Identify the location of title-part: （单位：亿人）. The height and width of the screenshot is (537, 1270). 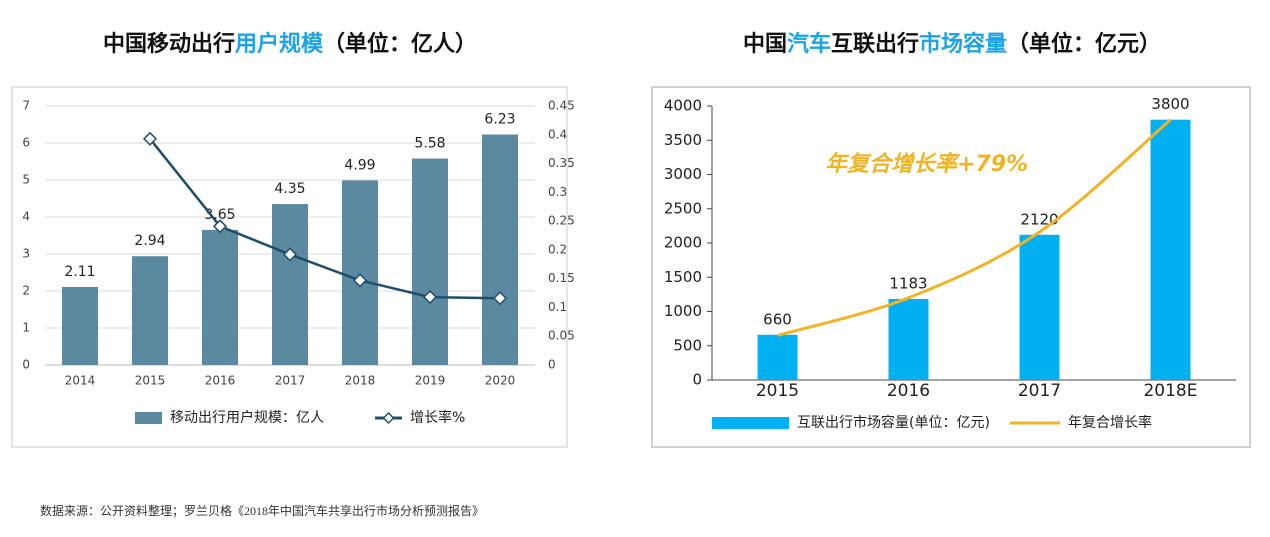
(400, 44).